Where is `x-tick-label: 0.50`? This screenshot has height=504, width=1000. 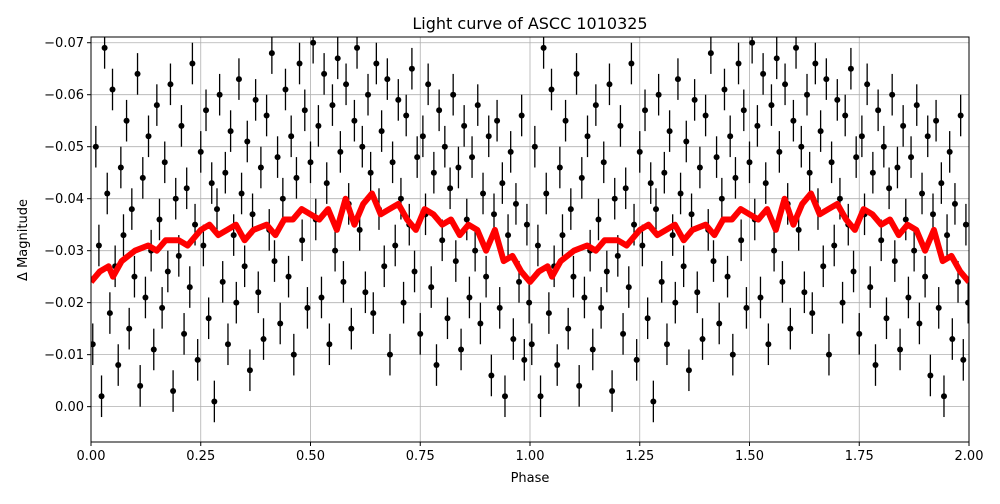 x-tick-label: 0.50 is located at coordinates (310, 456).